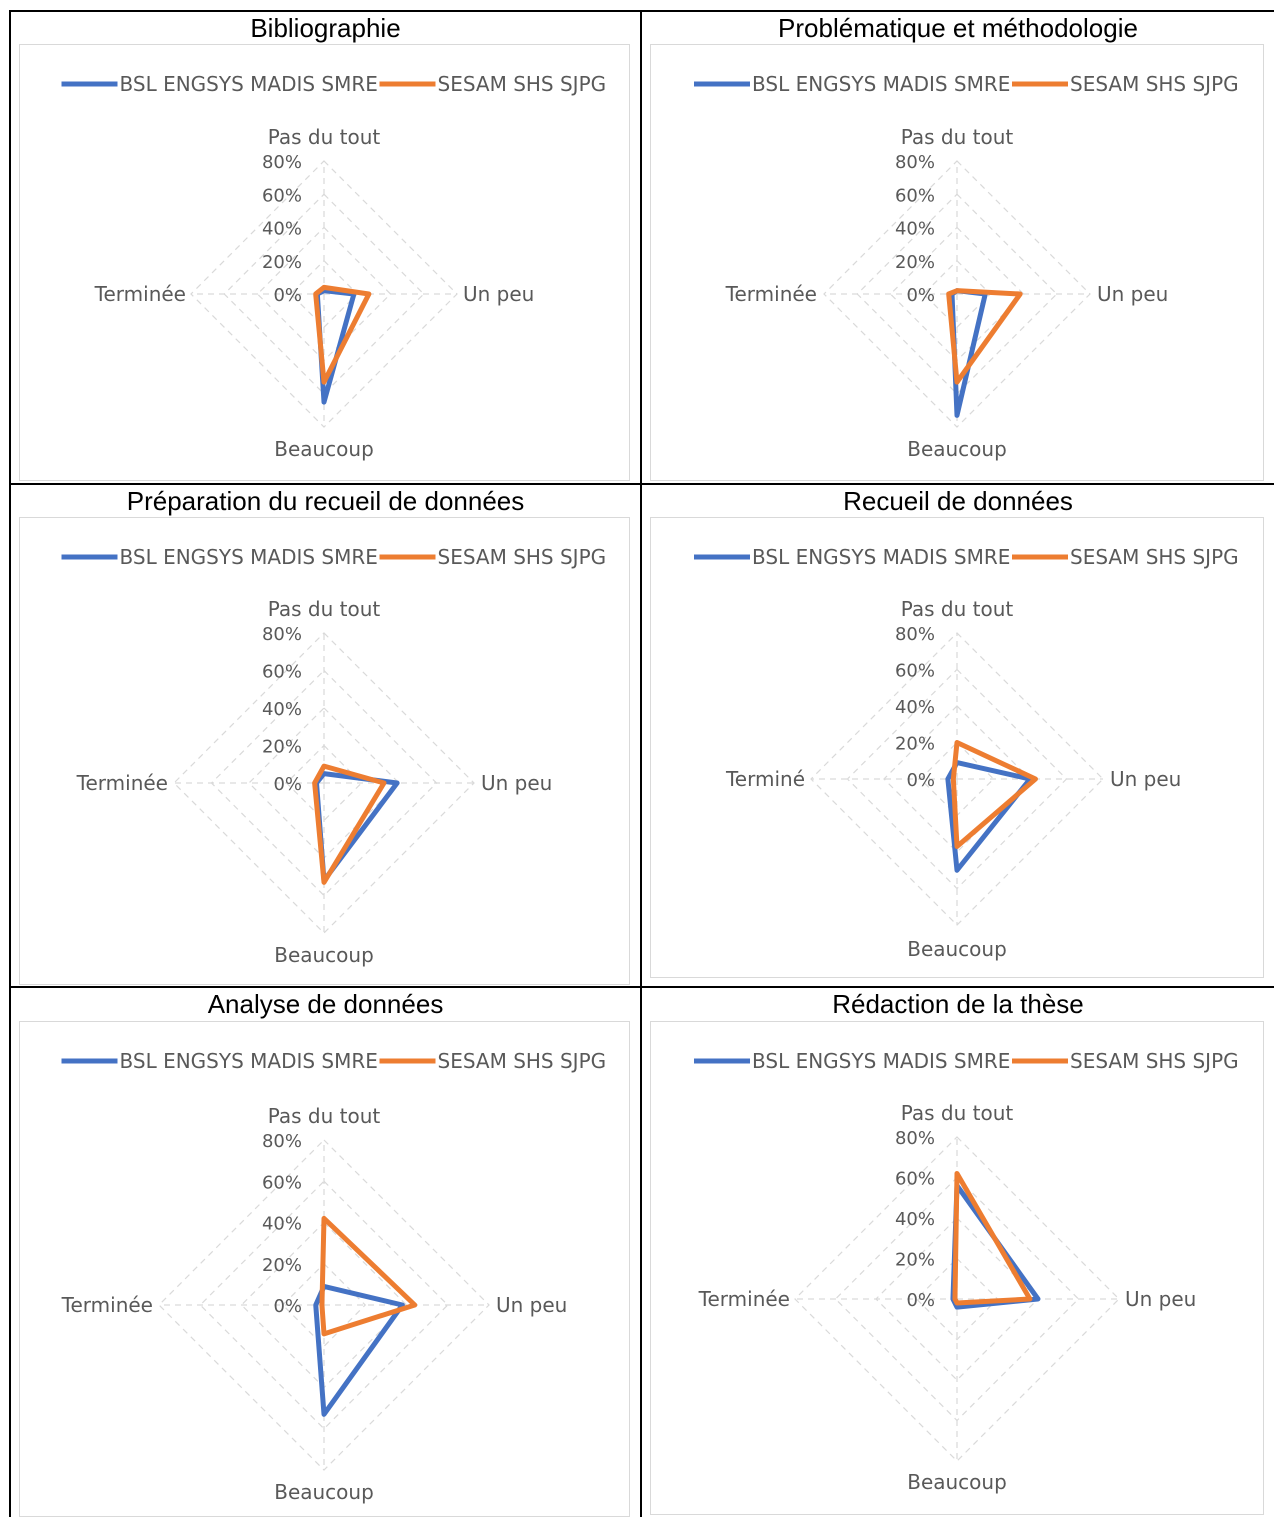  What do you see at coordinates (765, 779) in the screenshot?
I see `axis-label-left: Terminé` at bounding box center [765, 779].